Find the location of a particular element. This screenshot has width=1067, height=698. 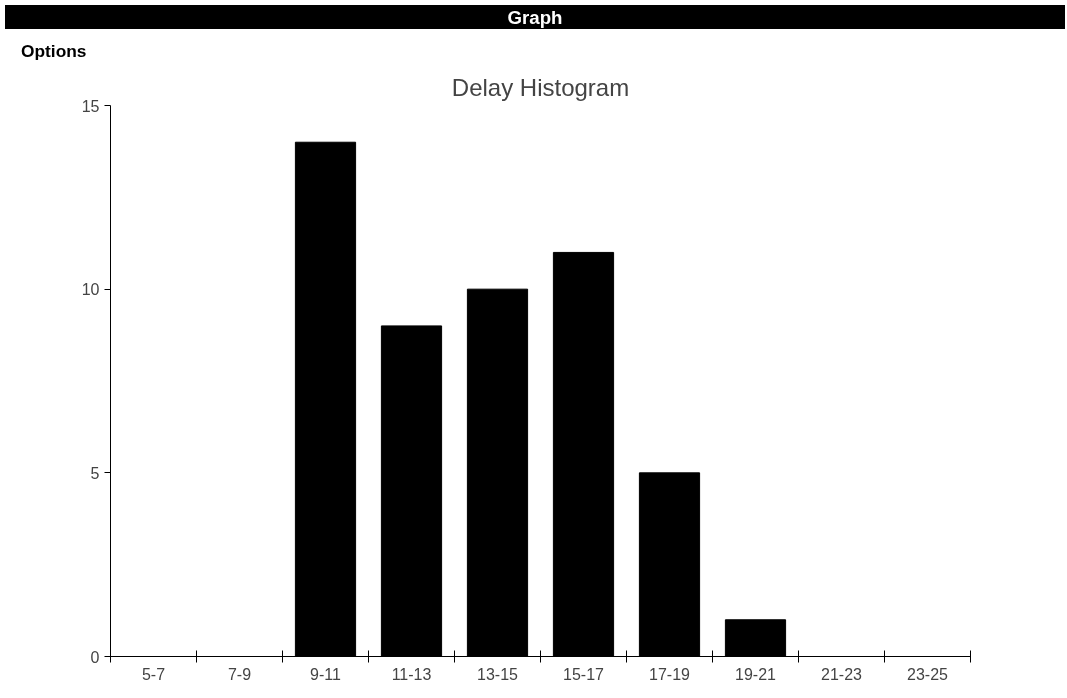

y-tick-label: 0 is located at coordinates (95, 657).